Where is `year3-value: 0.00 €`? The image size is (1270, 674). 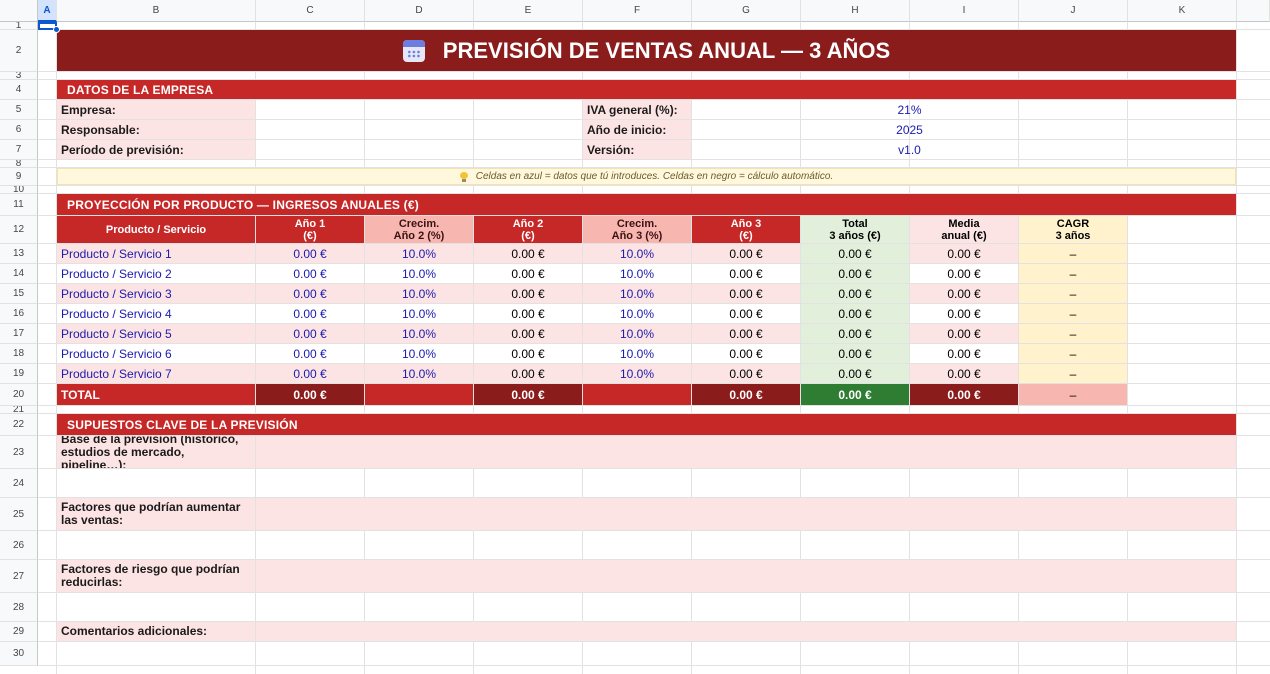
year3-value: 0.00 € is located at coordinates (746, 293).